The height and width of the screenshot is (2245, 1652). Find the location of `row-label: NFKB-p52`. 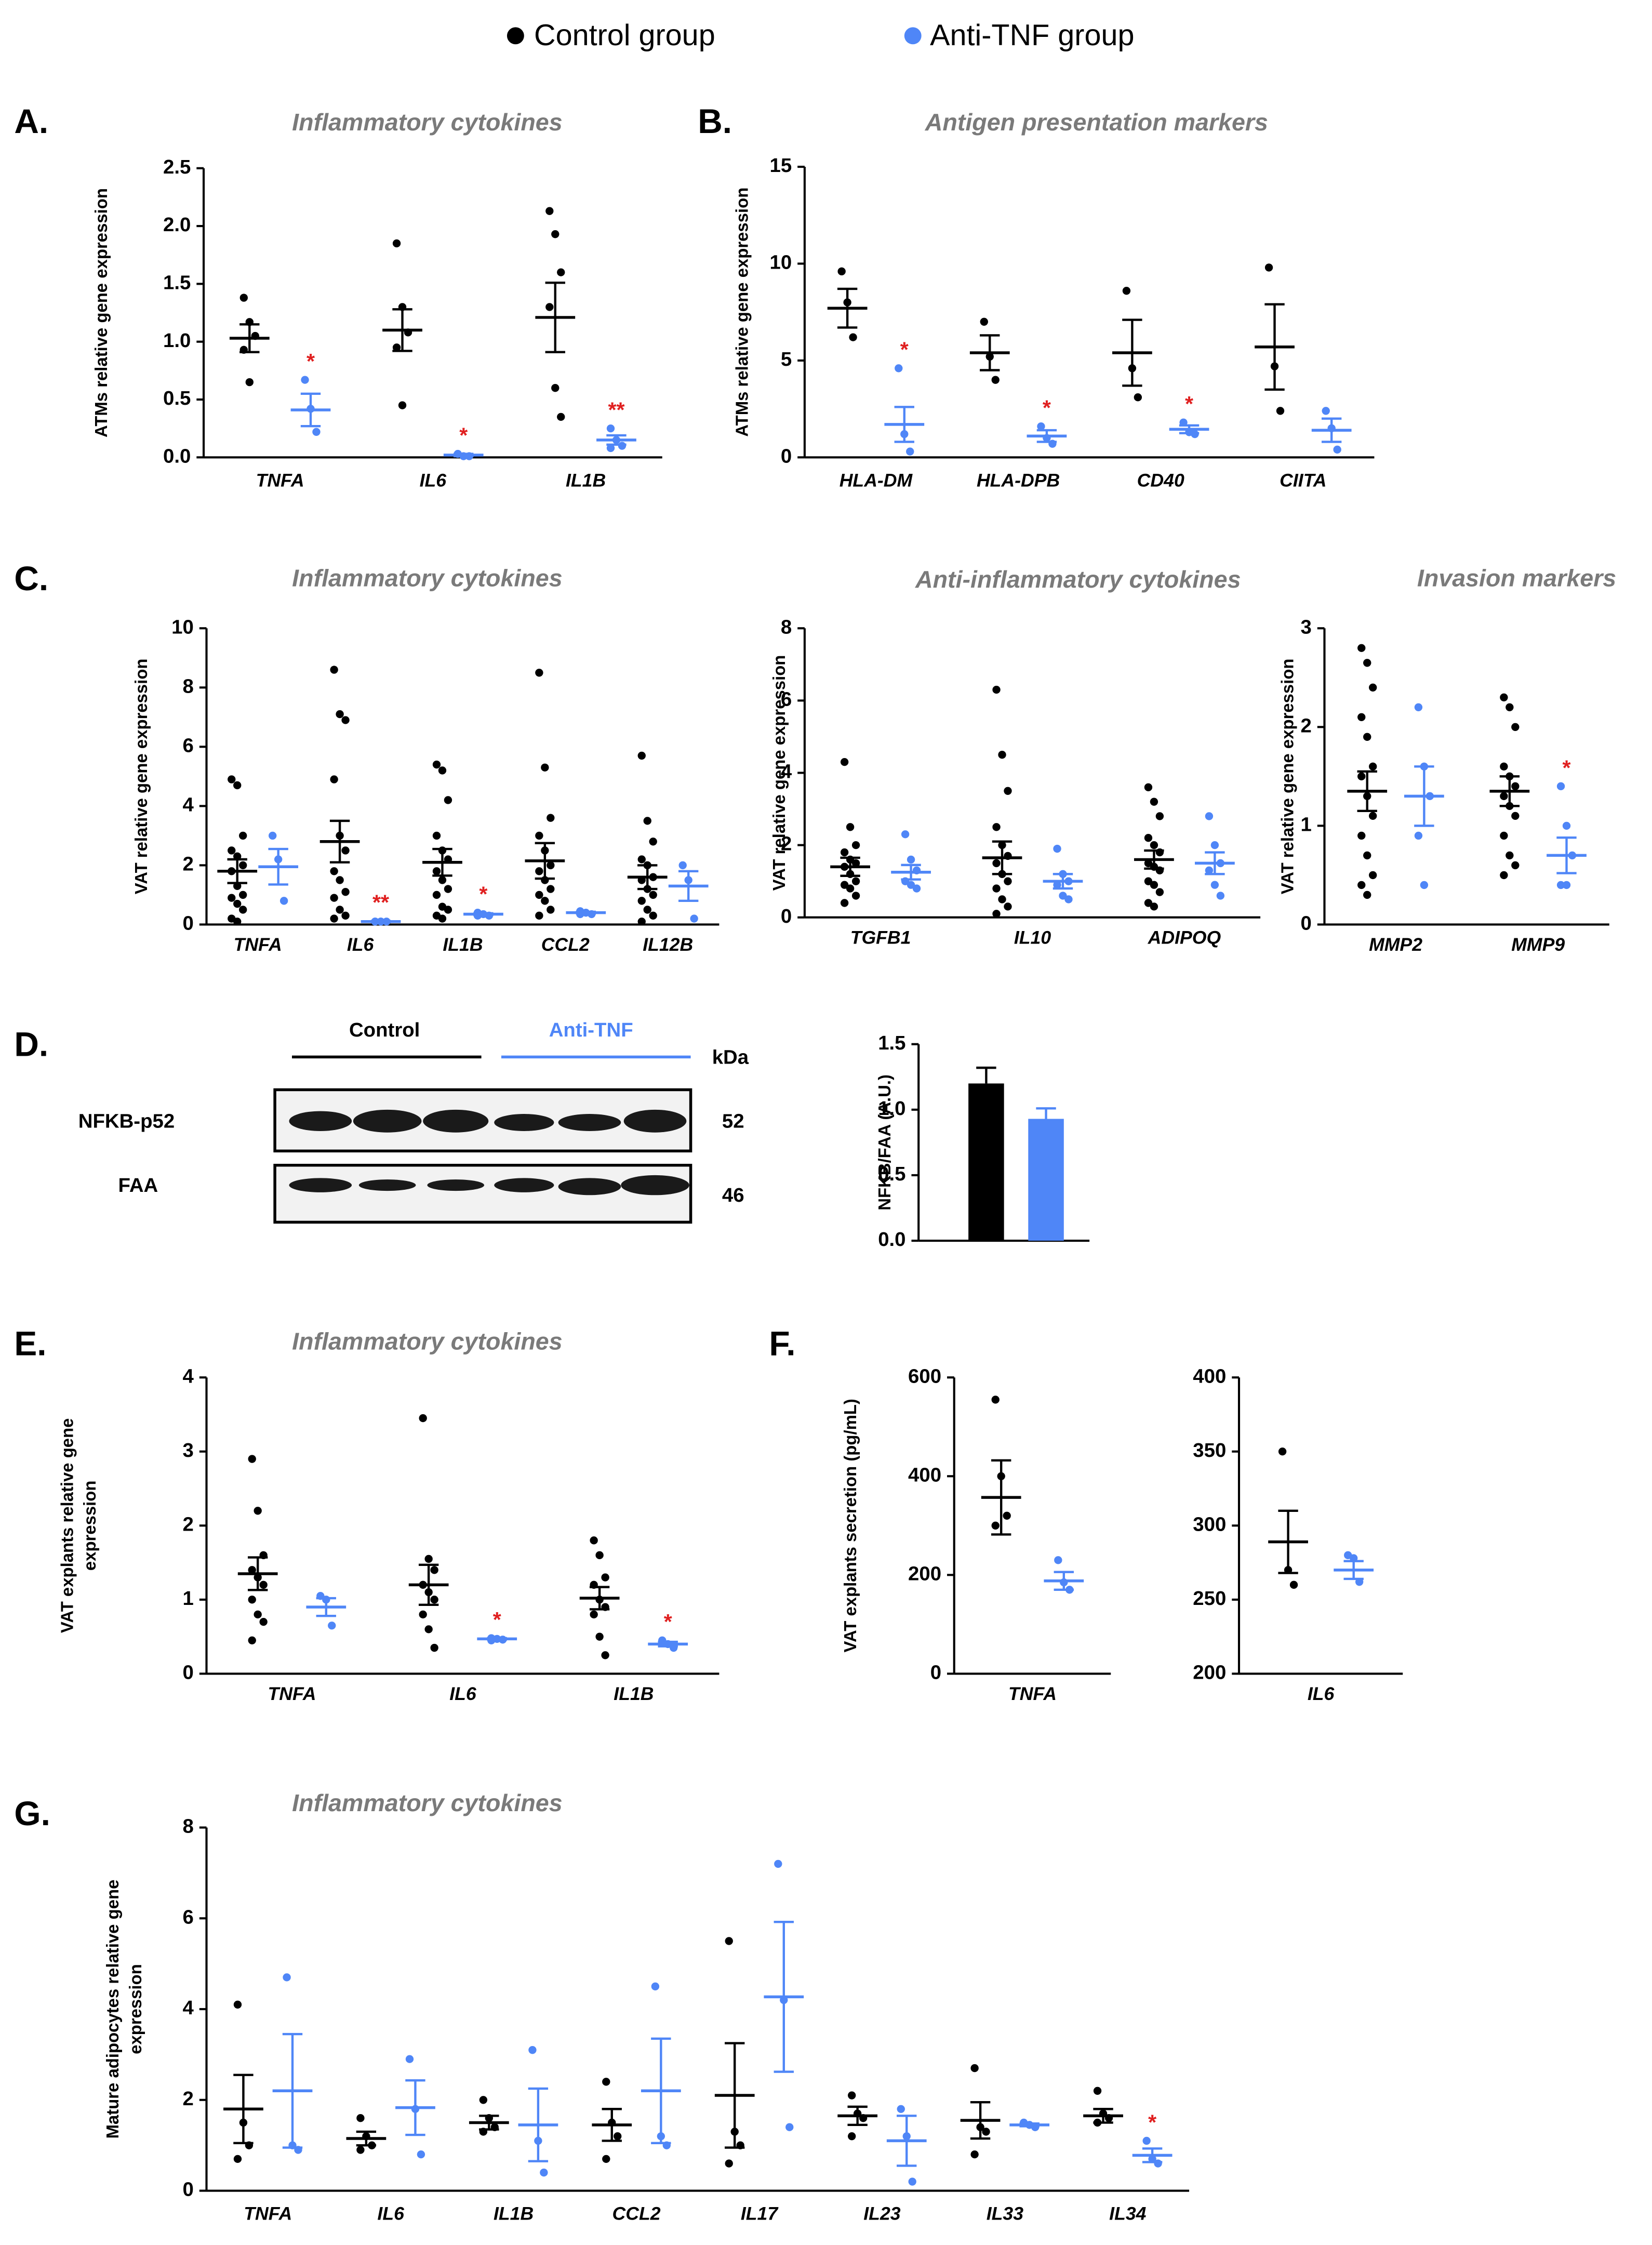

row-label: NFKB-p52 is located at coordinates (126, 1122).